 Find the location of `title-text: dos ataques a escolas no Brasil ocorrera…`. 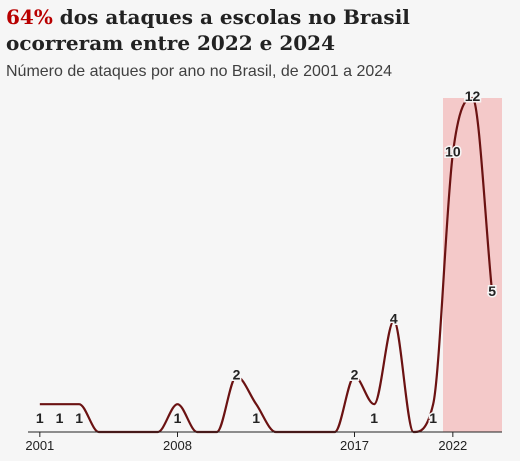

title-text: dos ataques a escolas no Brasil ocorrera… is located at coordinates (208, 30).